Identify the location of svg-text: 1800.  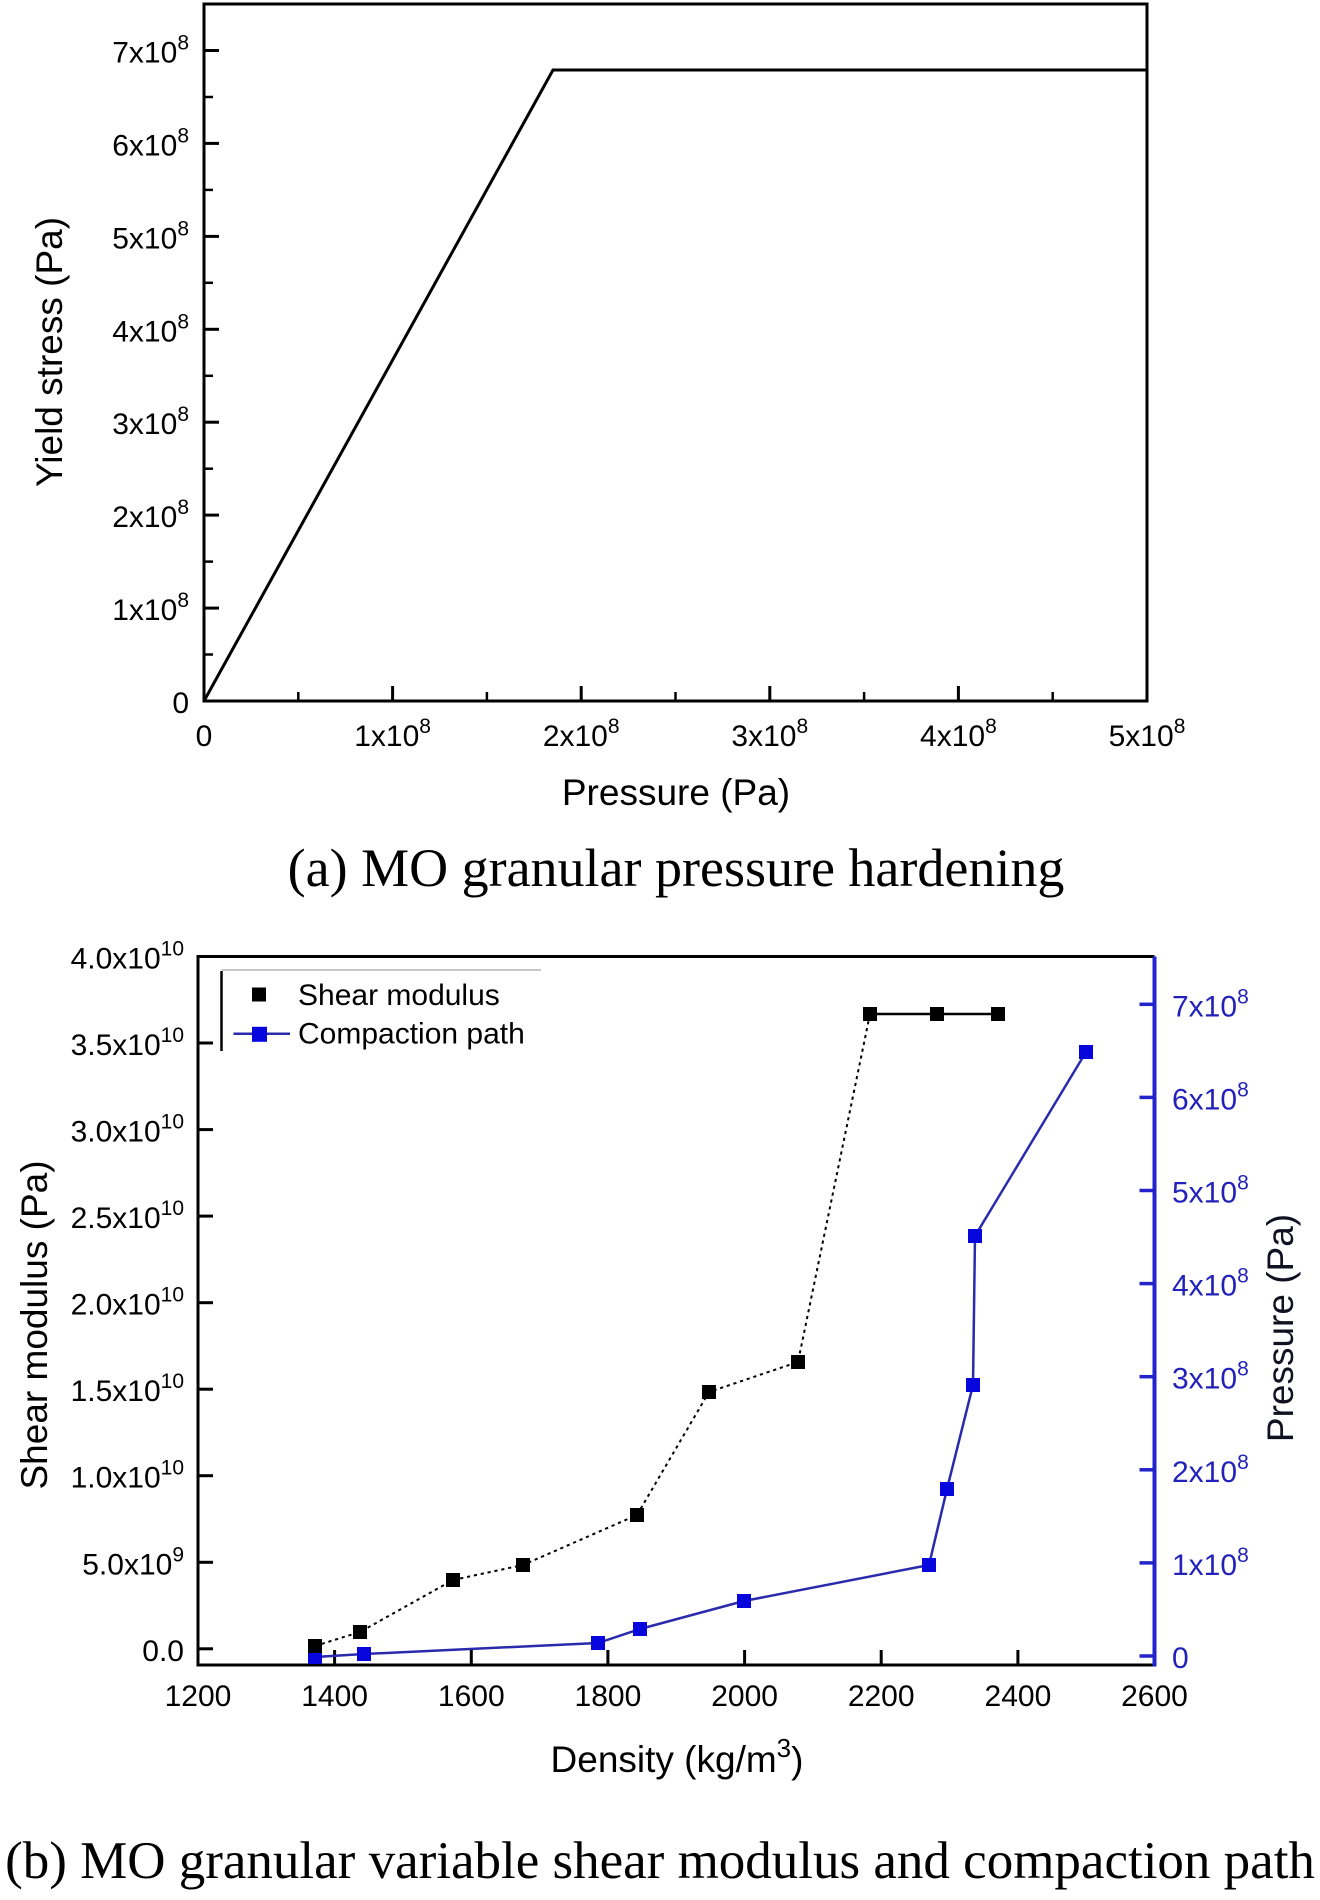
(608, 1696).